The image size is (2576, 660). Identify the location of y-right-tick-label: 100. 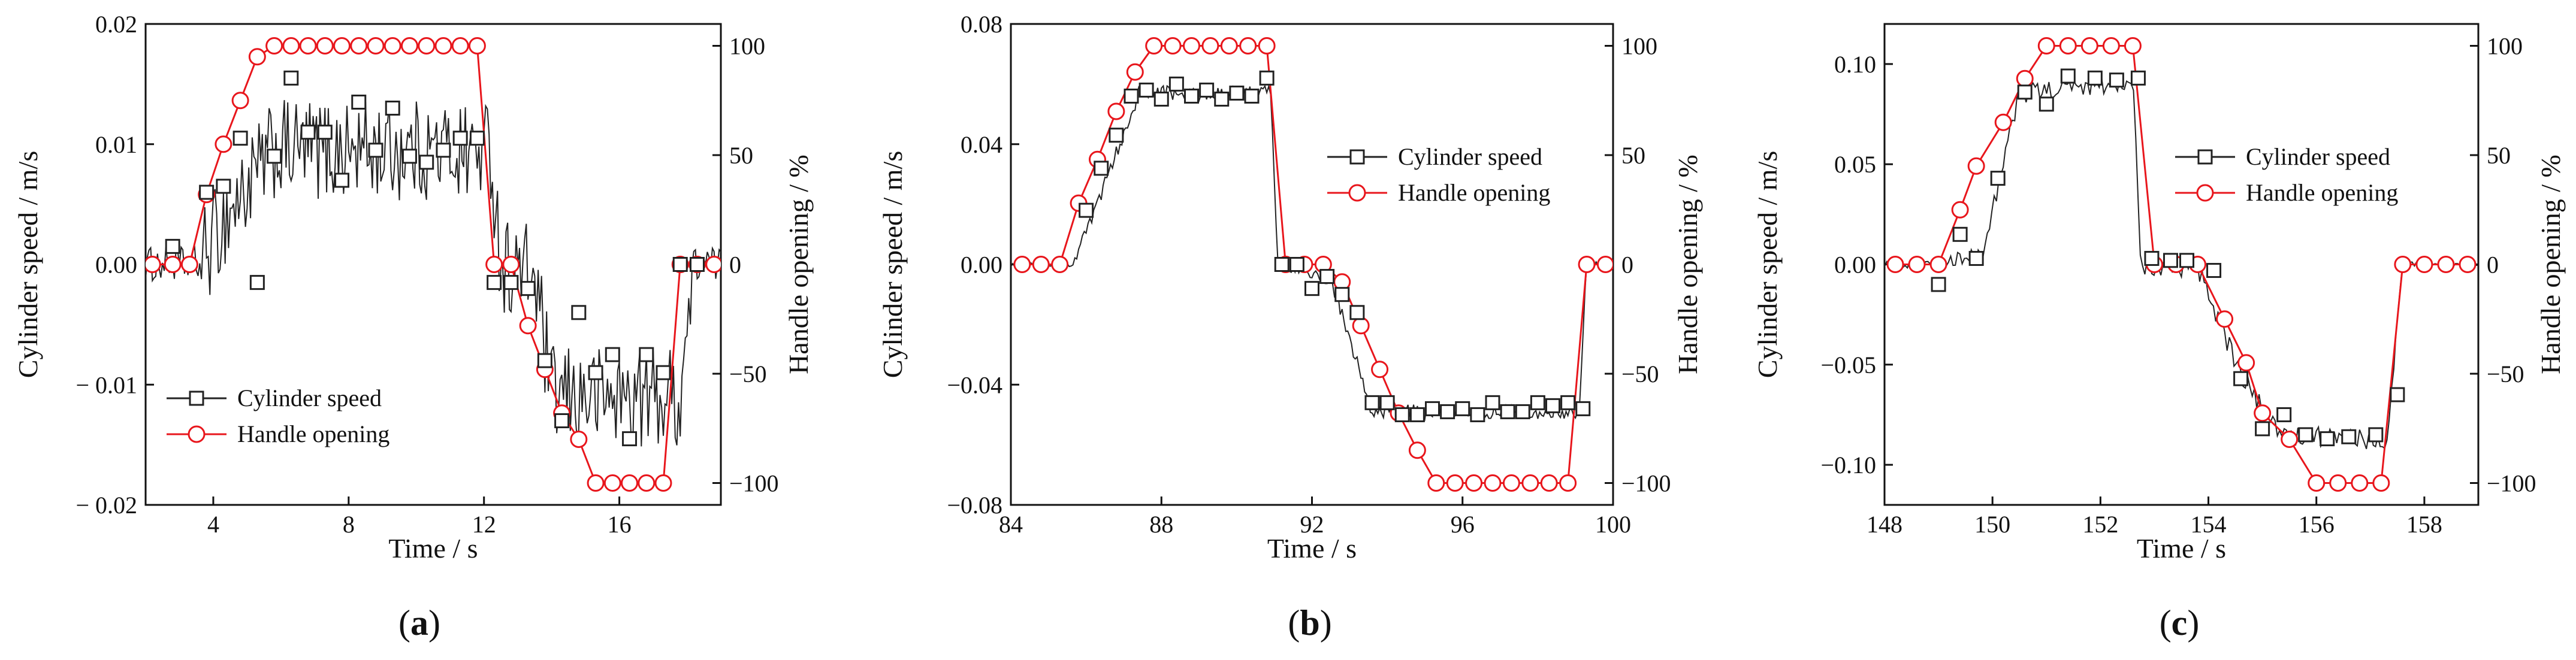
(747, 46).